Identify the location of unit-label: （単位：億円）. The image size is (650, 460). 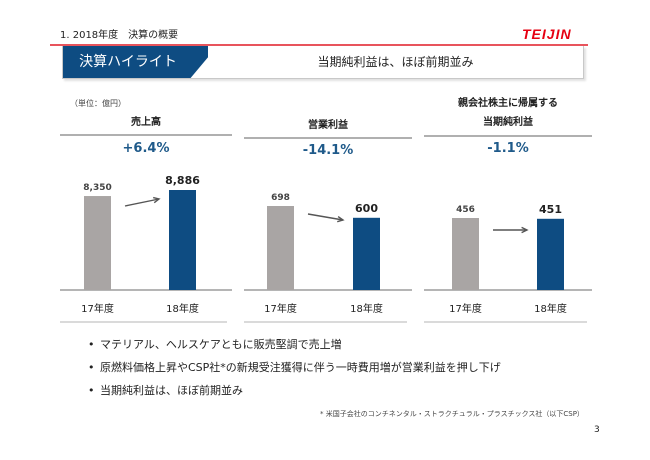
(98, 103).